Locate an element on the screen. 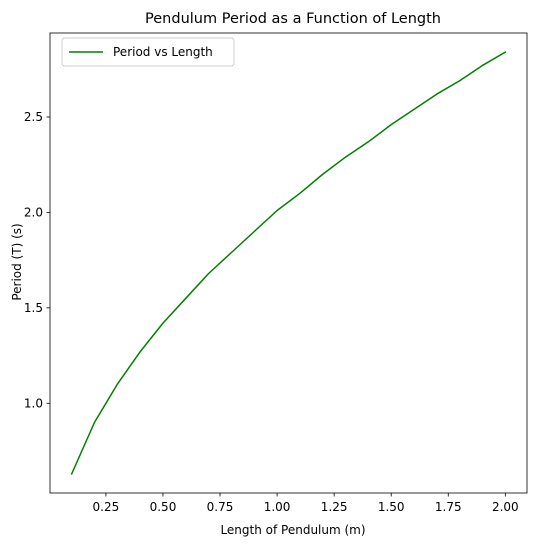 This screenshot has width=536, height=551. x-tick-label: 0.75 is located at coordinates (220, 507).